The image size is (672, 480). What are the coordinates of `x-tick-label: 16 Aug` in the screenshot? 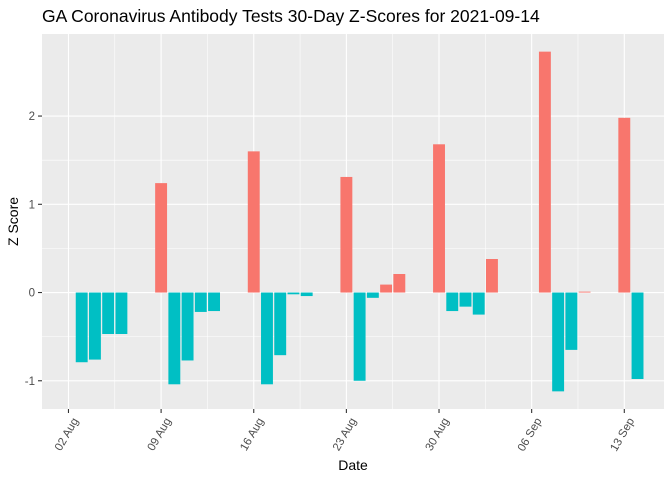 It's located at (252, 434).